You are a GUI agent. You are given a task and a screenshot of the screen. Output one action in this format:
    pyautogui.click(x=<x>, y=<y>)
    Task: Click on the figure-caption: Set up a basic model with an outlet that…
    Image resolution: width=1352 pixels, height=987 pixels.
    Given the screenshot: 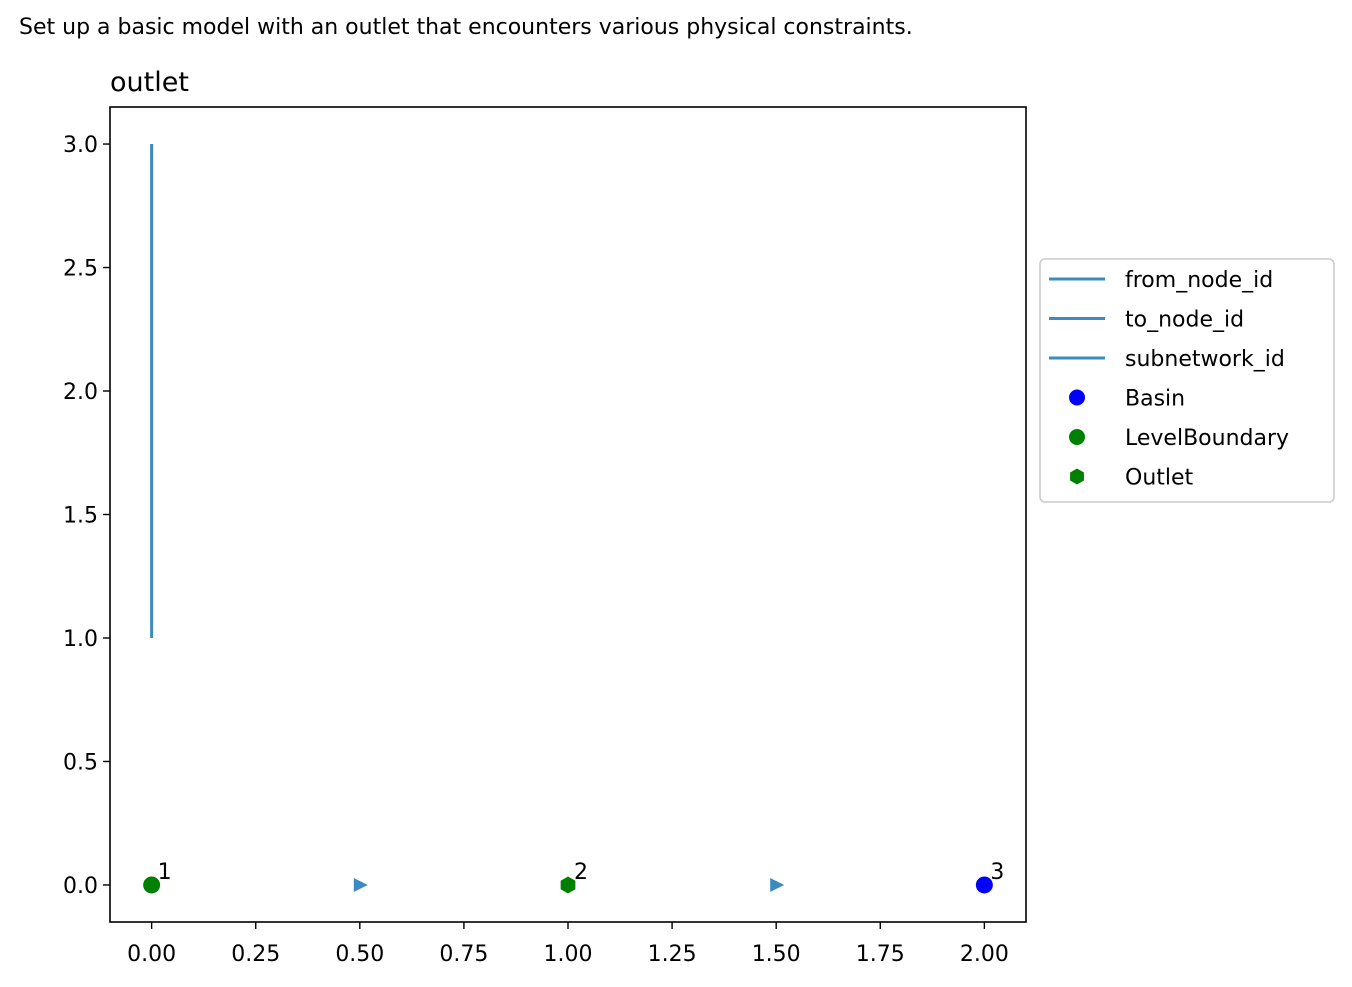 What is the action you would take?
    pyautogui.click(x=466, y=27)
    